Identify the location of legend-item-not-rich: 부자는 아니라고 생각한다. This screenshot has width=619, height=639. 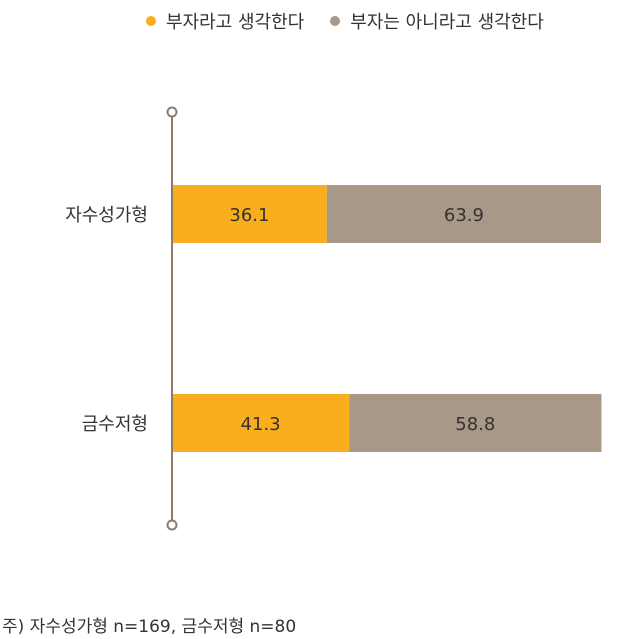
(437, 21).